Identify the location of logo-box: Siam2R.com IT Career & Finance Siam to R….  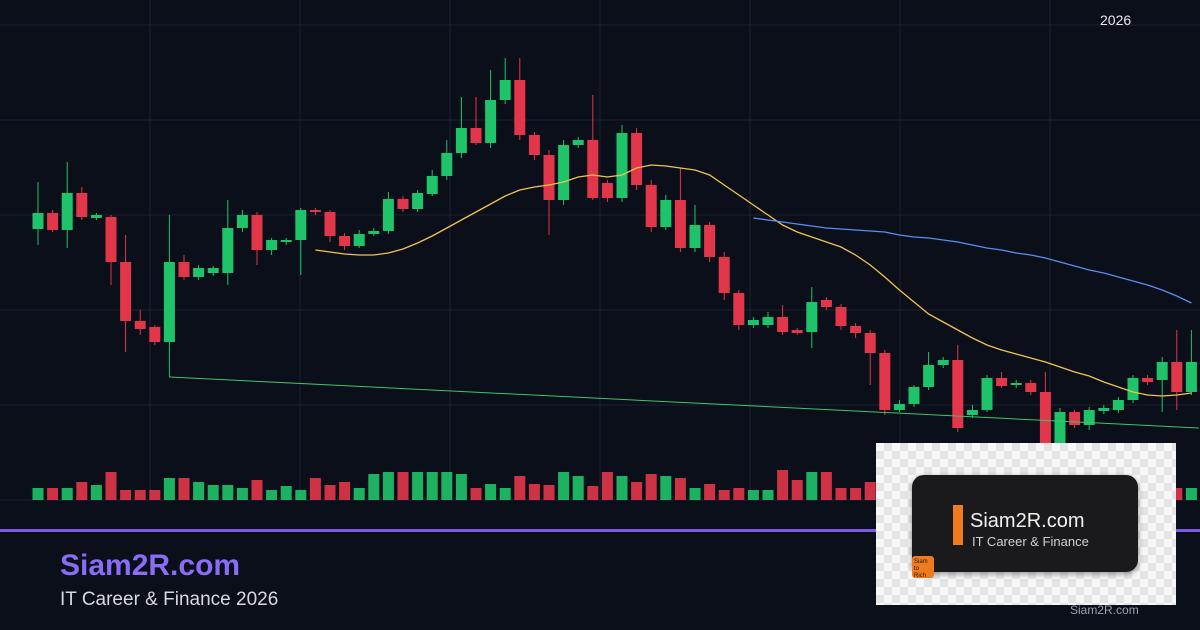
(1026, 524).